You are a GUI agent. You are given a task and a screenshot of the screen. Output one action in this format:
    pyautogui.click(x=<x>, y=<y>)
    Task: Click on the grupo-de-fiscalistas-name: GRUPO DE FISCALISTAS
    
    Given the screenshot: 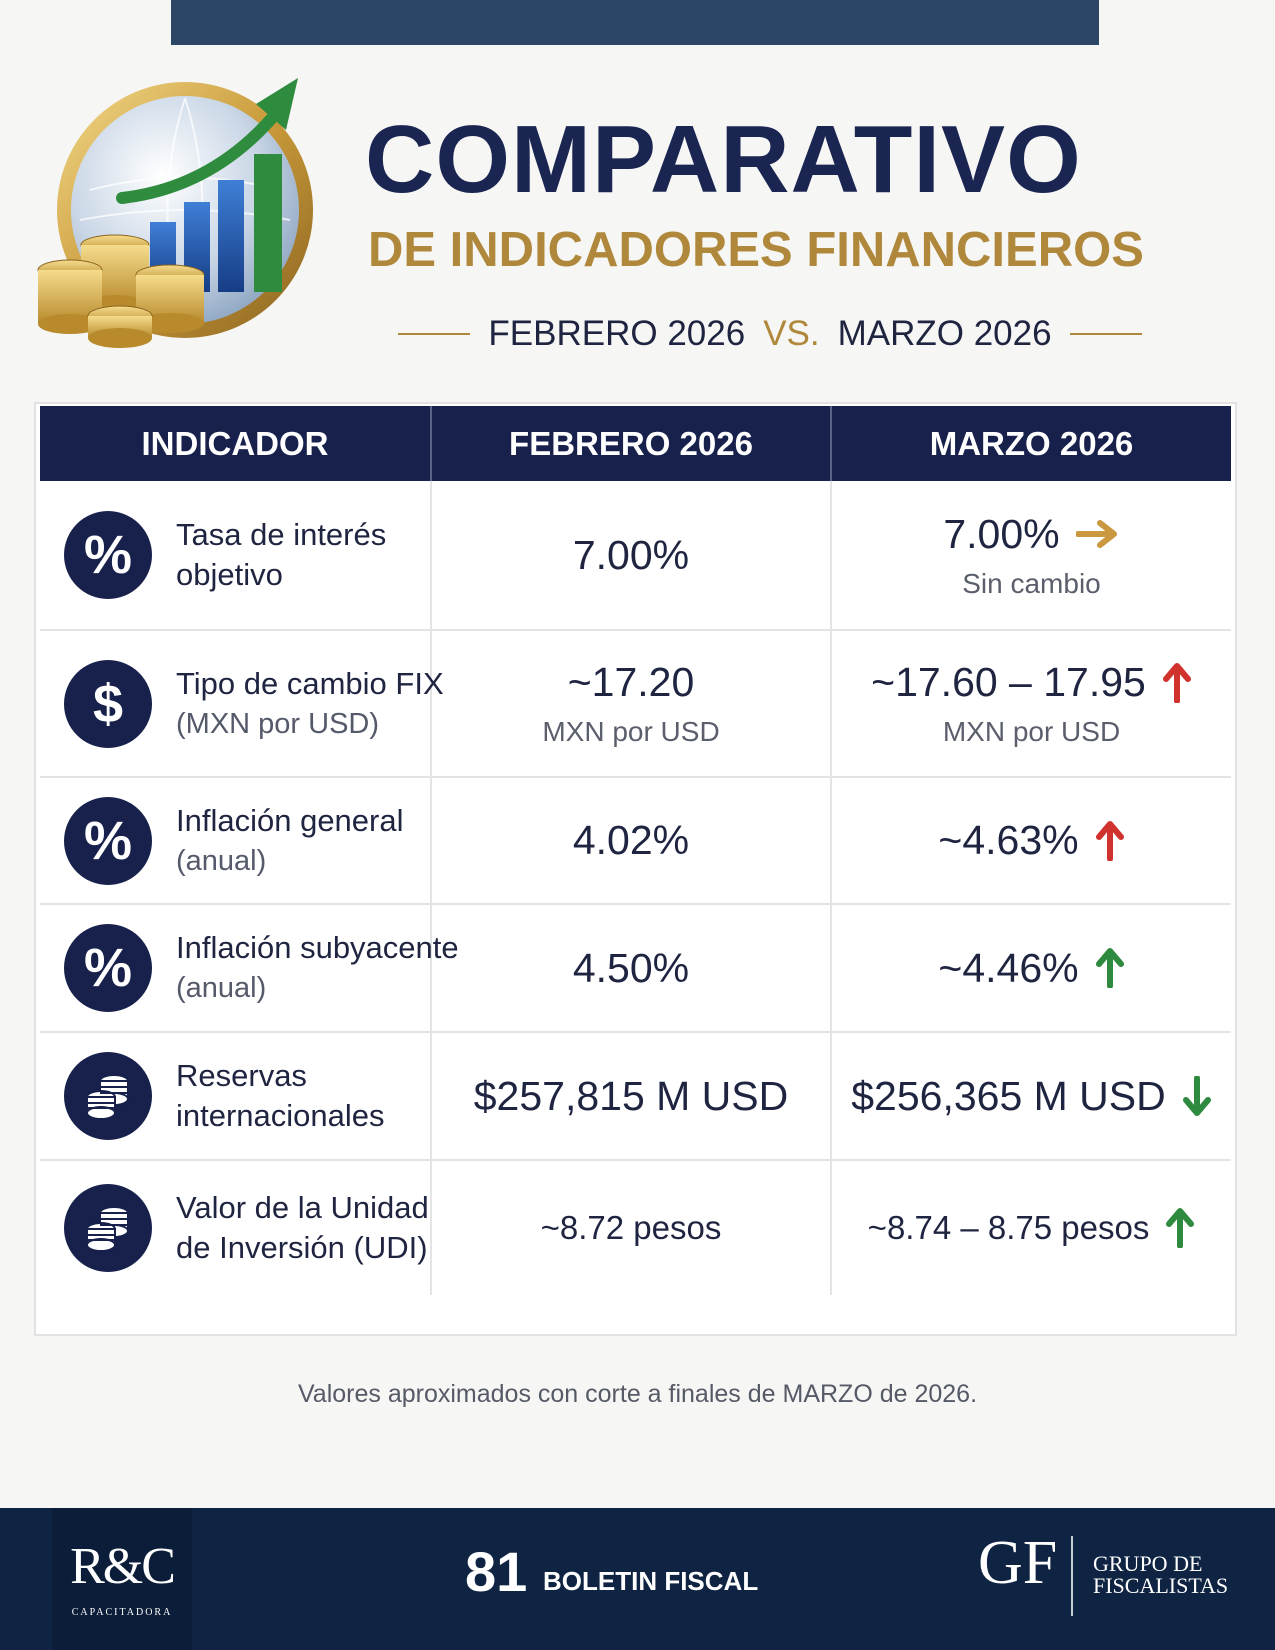 What is the action you would take?
    pyautogui.click(x=1160, y=1575)
    